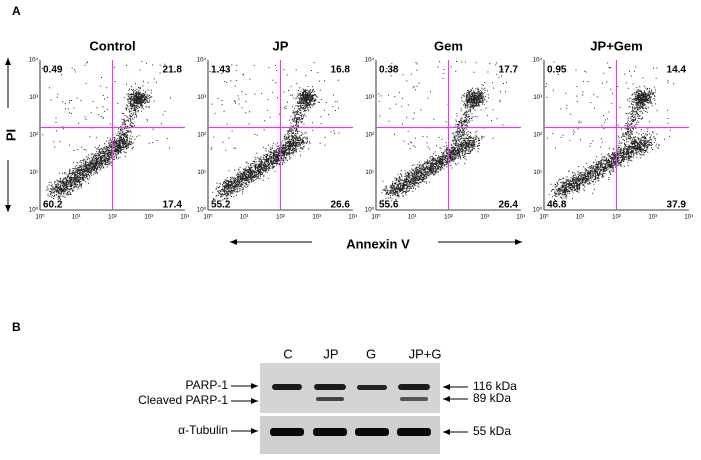 This screenshot has width=701, height=460. I want to click on quadrant-value: 17.7, so click(509, 70).